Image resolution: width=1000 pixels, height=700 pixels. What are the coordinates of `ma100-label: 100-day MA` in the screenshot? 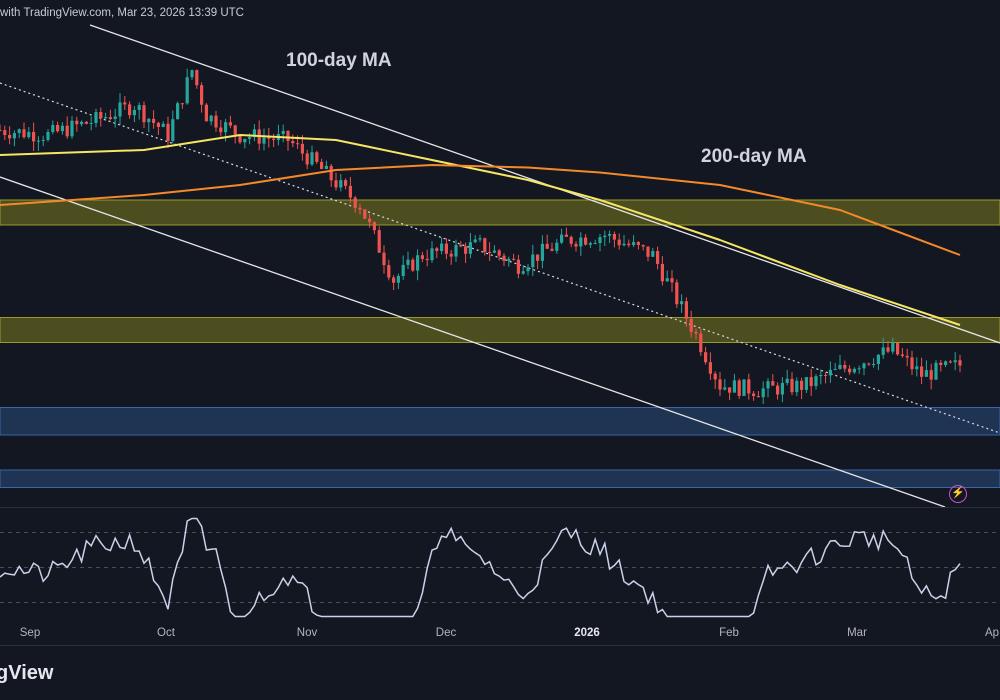 It's located at (339, 60).